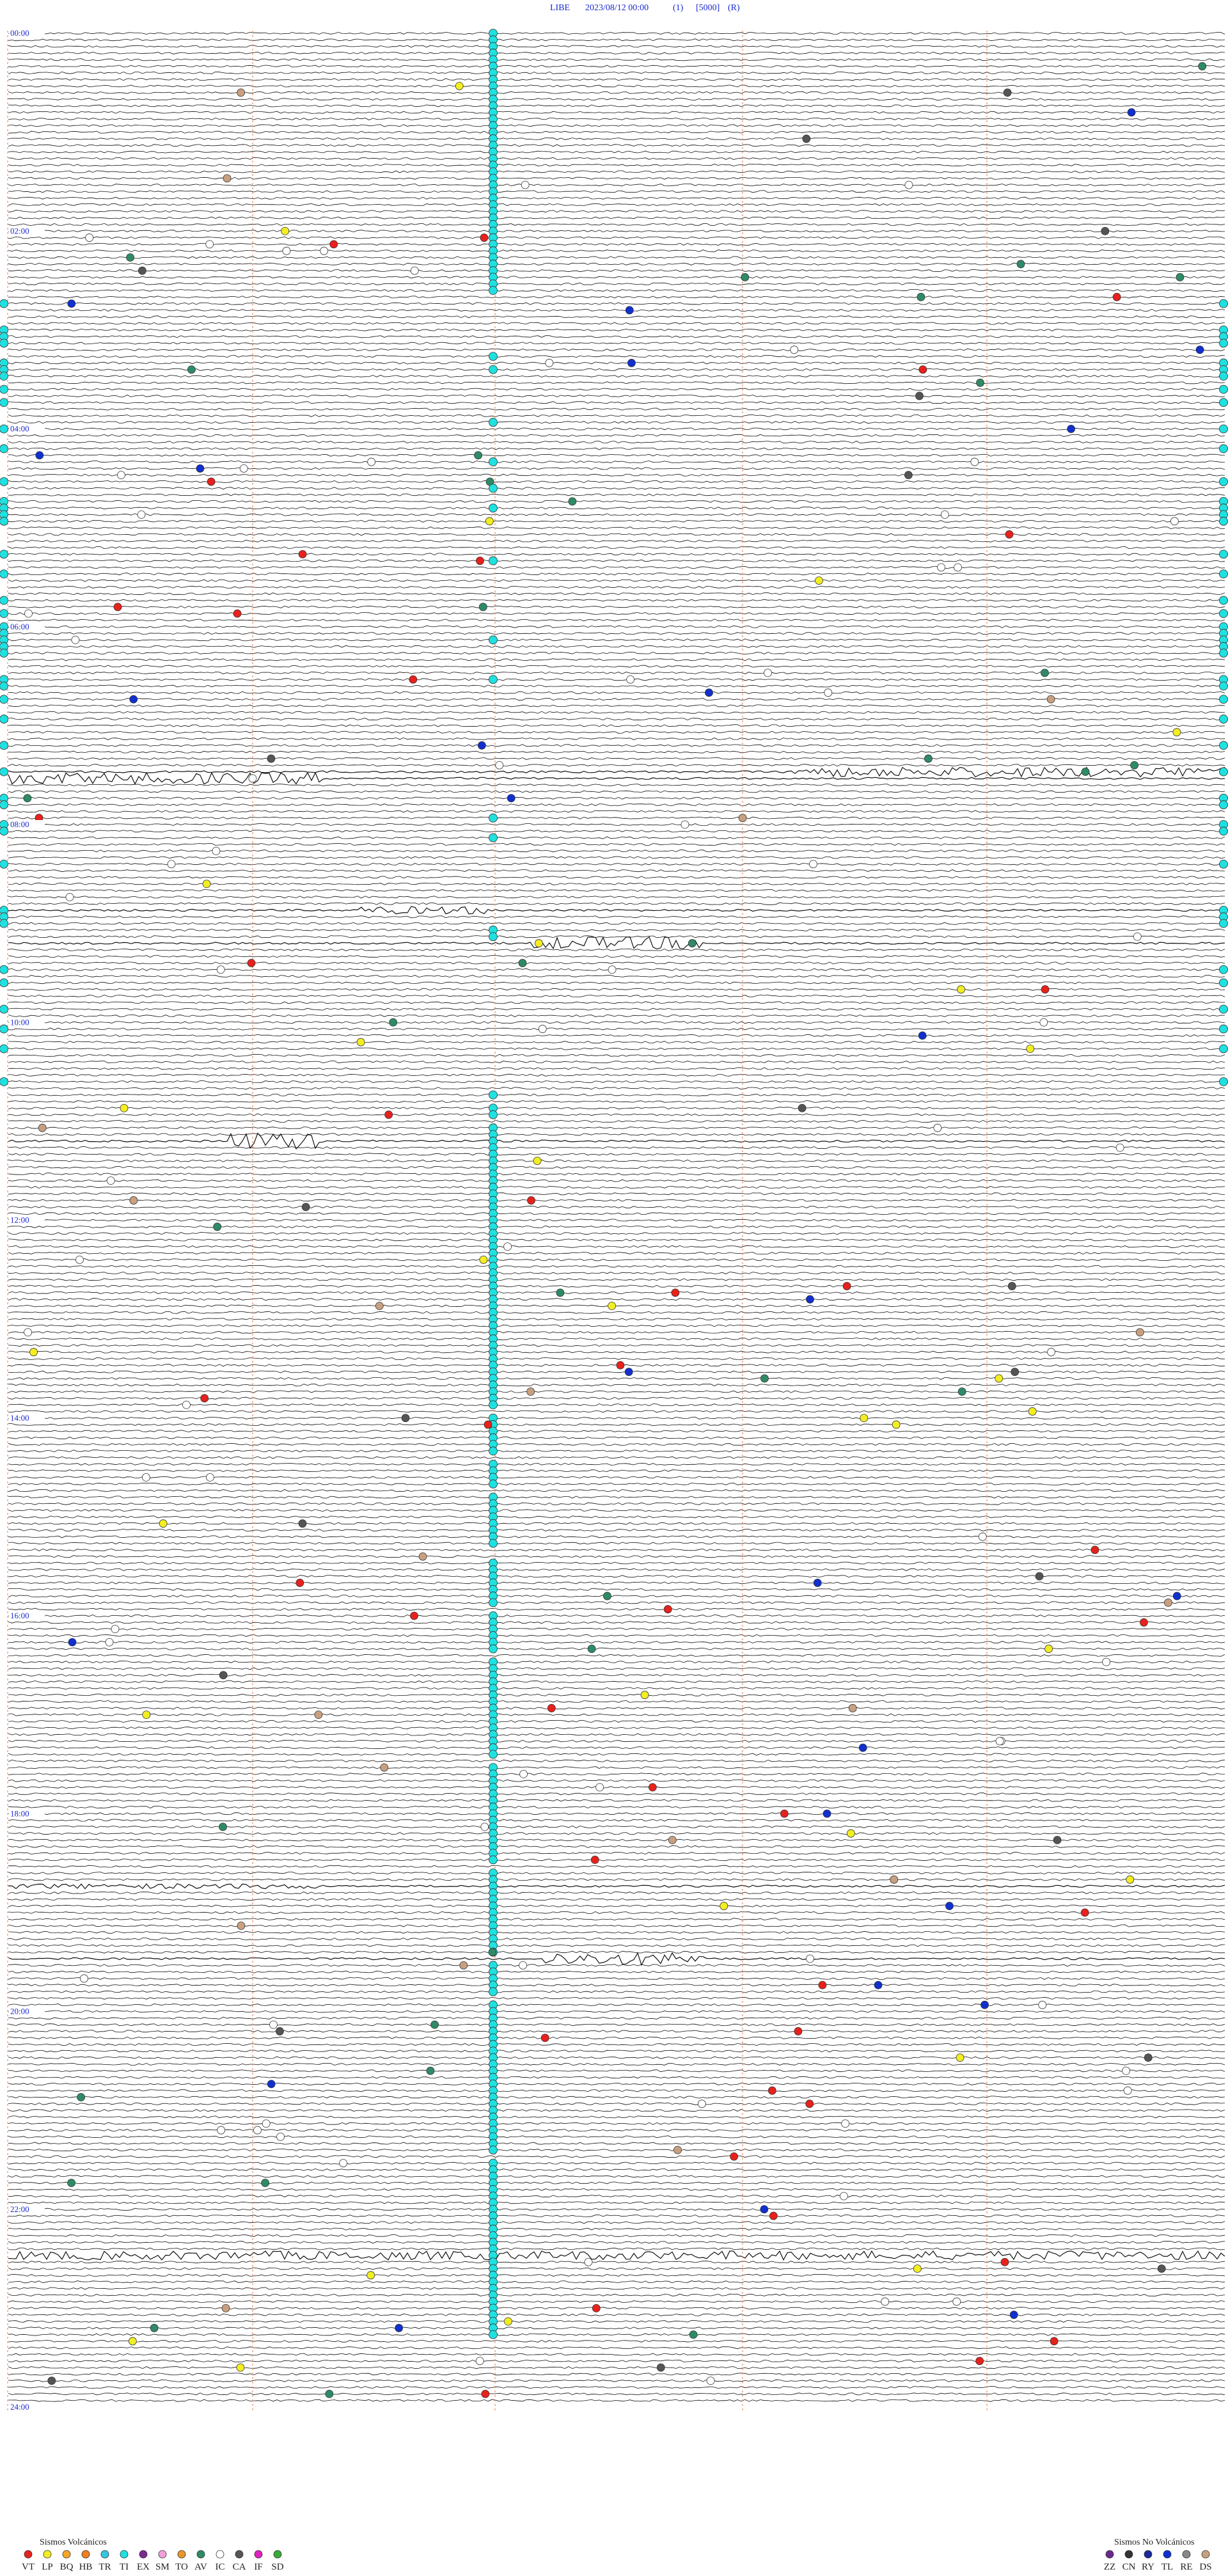 Image resolution: width=1228 pixels, height=2576 pixels. Describe the element at coordinates (27, 1220) in the screenshot. I see `label-bg` at that location.